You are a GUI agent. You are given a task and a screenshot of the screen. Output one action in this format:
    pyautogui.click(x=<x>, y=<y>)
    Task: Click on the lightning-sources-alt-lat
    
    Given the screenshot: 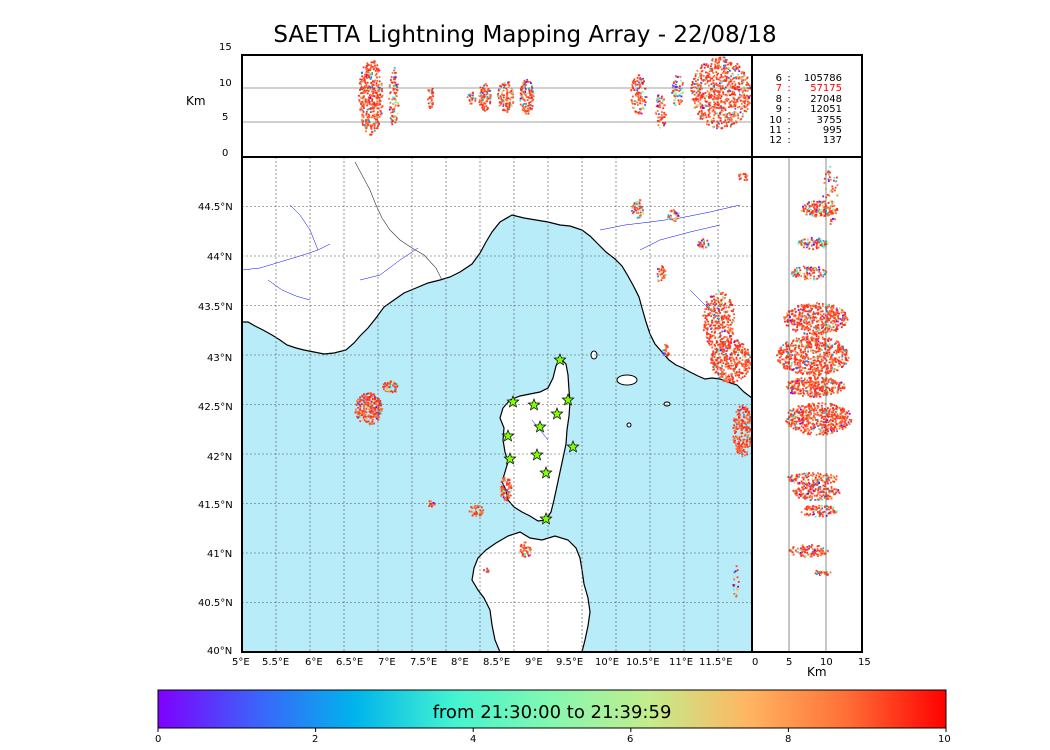 What is the action you would take?
    pyautogui.click(x=814, y=370)
    